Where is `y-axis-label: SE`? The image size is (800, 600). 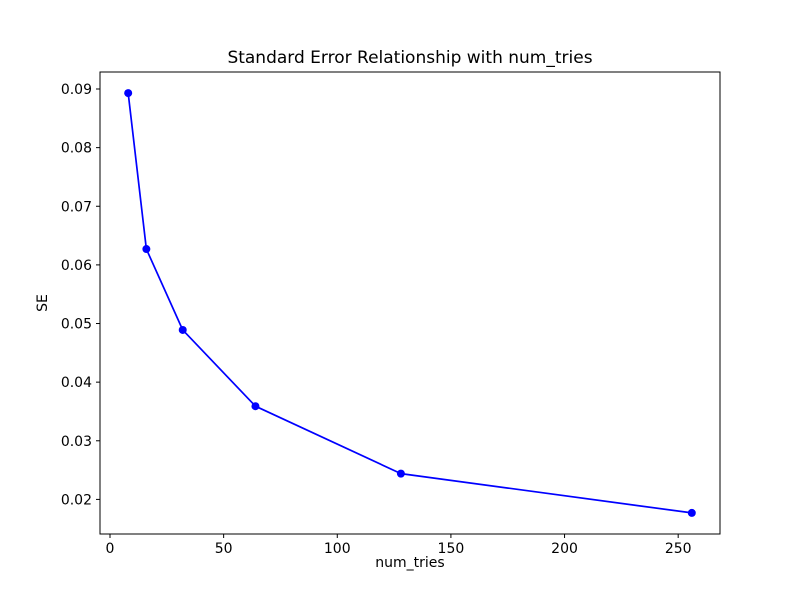 y-axis-label: SE is located at coordinates (43, 303).